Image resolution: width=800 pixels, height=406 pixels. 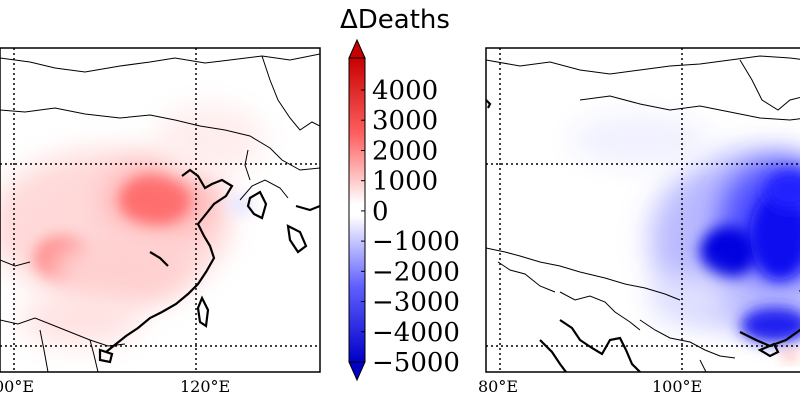 I want to click on left-lon-label-1: 00°E, so click(x=17, y=386).